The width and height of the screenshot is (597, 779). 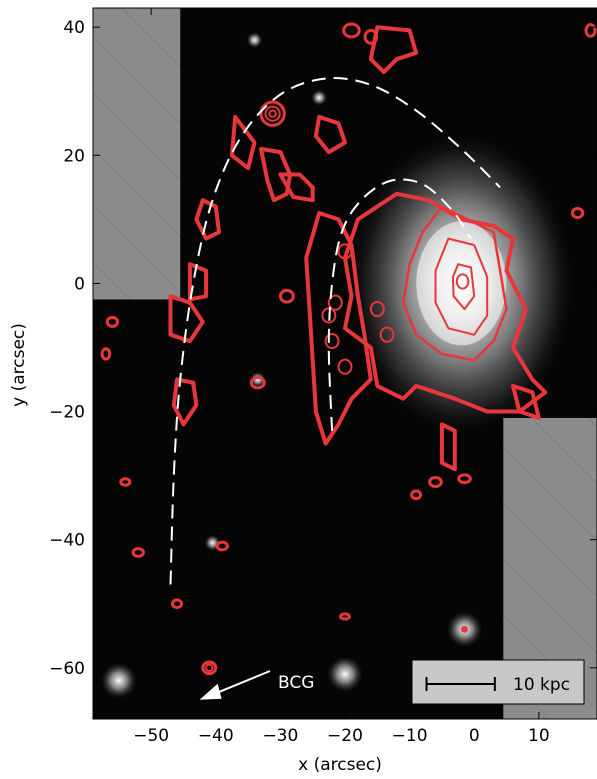 I want to click on galaxy-core-contour, so click(x=462, y=281).